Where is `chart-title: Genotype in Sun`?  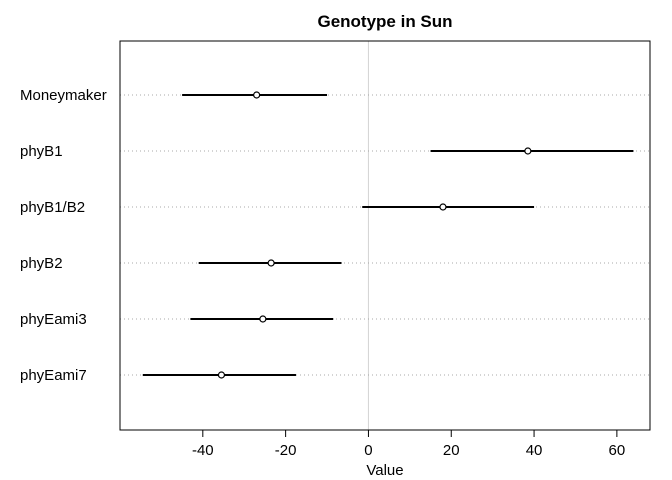
chart-title: Genotype in Sun is located at coordinates (384, 21).